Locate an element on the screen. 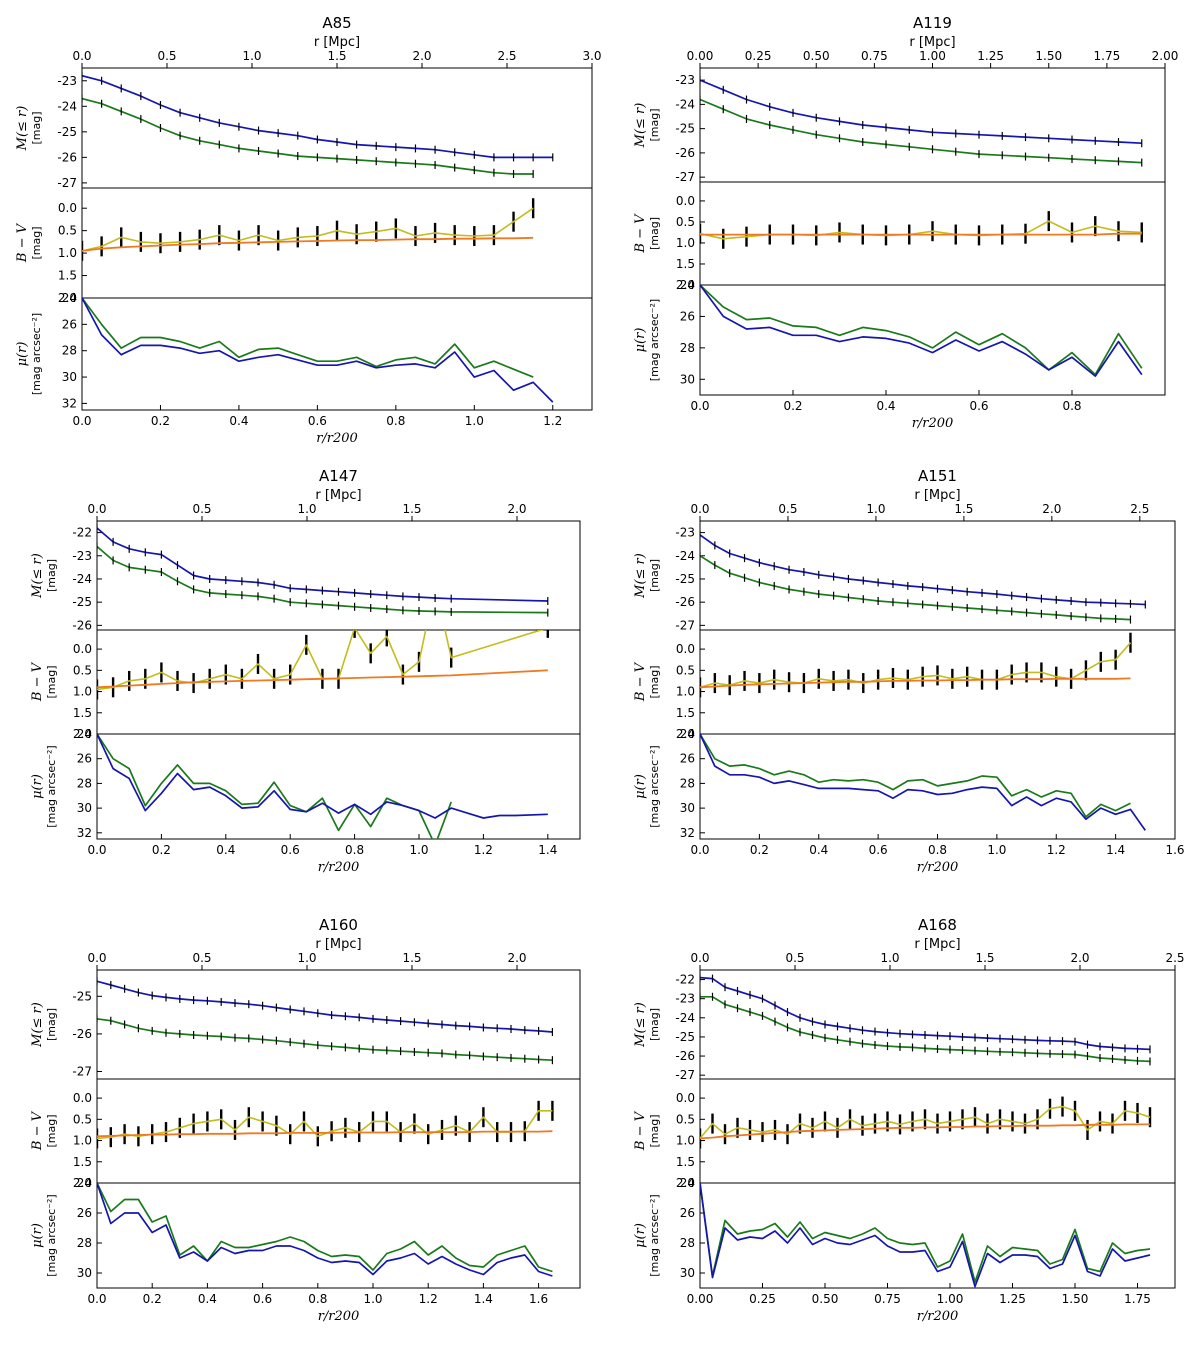  x-tick-label: 1.75 is located at coordinates (1137, 1299).